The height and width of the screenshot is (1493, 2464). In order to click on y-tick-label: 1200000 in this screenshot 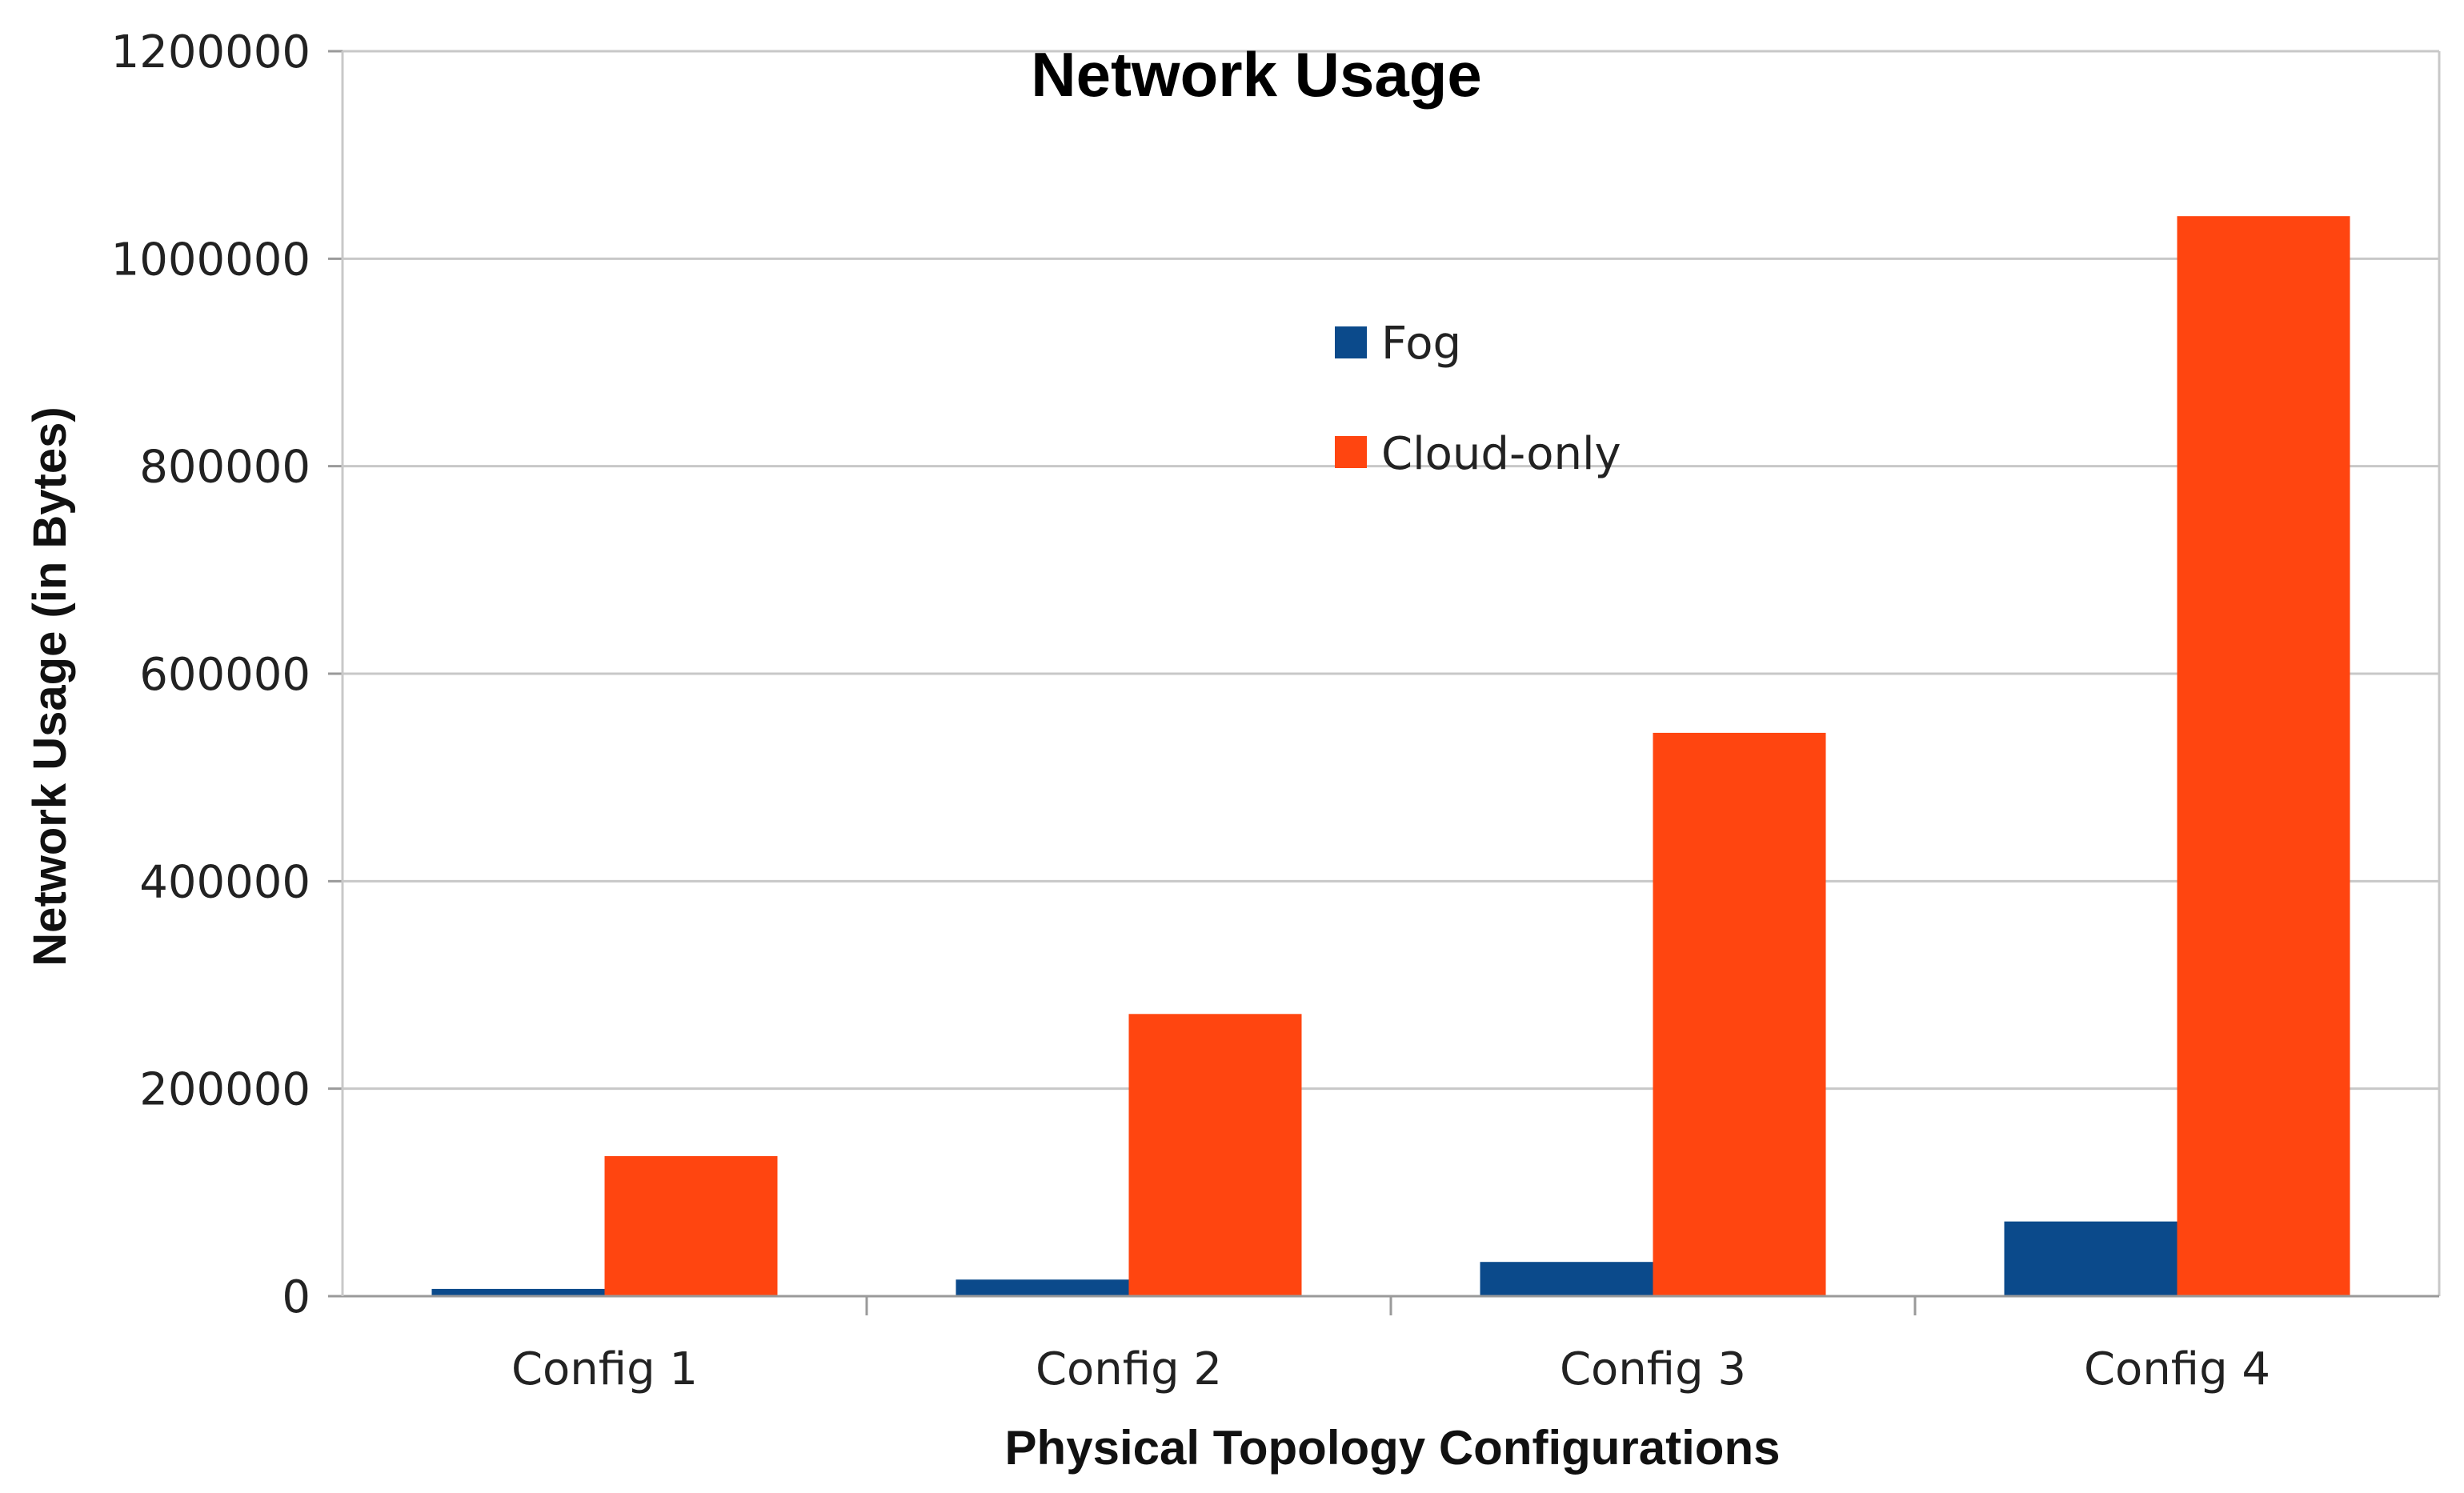, I will do `click(211, 52)`.